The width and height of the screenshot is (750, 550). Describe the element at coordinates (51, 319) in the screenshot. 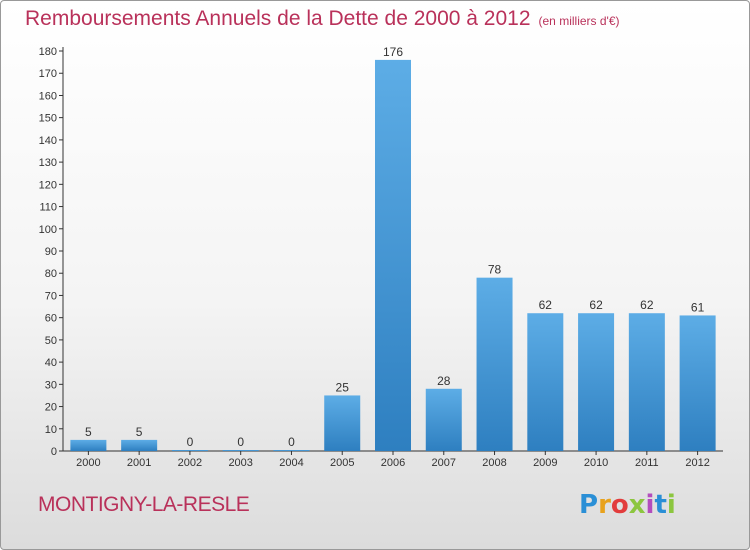

I see `y-tick-label: 60` at that location.